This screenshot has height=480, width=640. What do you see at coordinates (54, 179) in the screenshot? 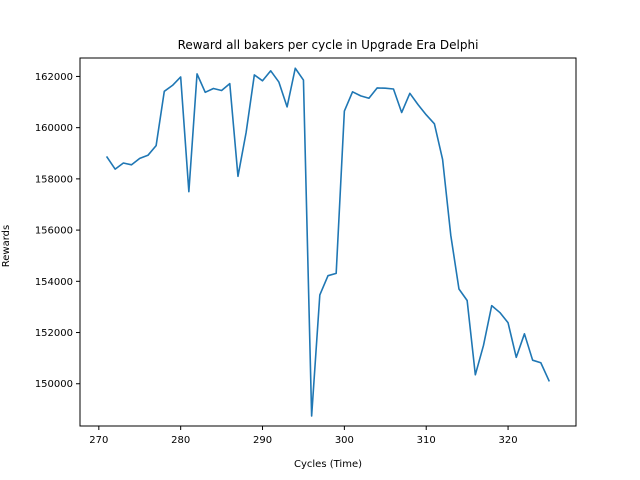
I see `y-tick-label: 158000` at bounding box center [54, 179].